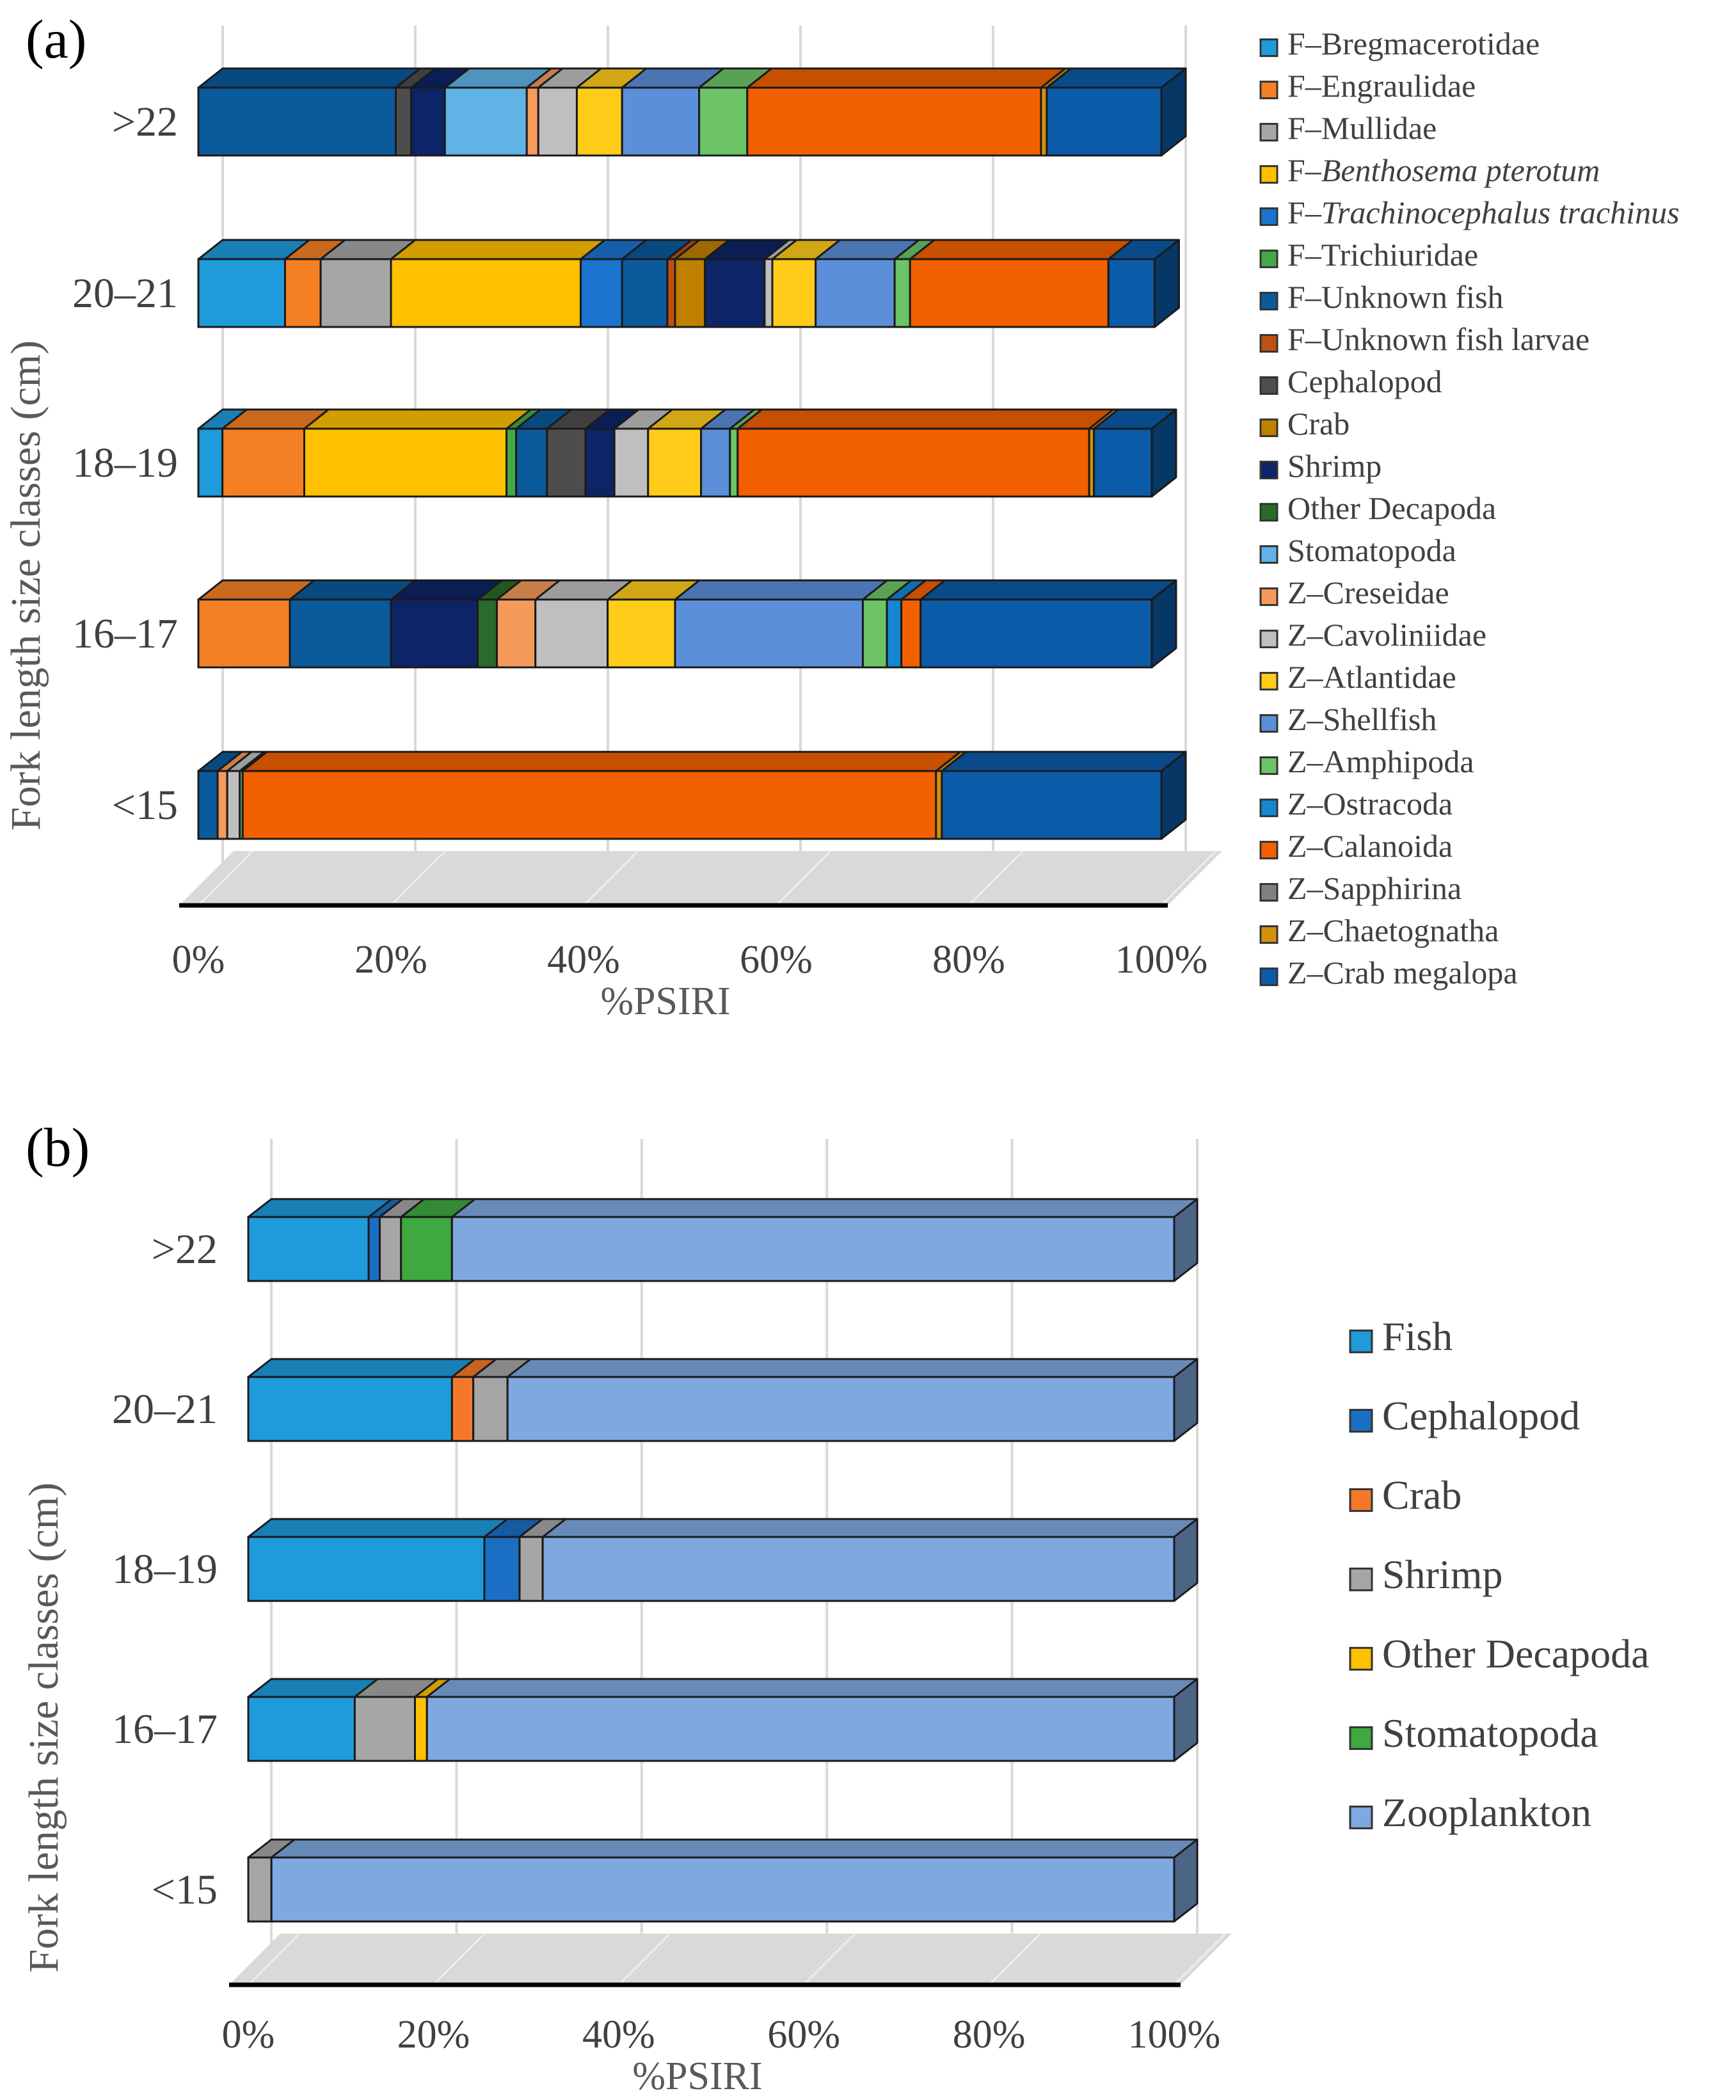 The height and width of the screenshot is (2100, 1736). I want to click on legend-label: F–Trachinocephalus trachinus, so click(1483, 213).